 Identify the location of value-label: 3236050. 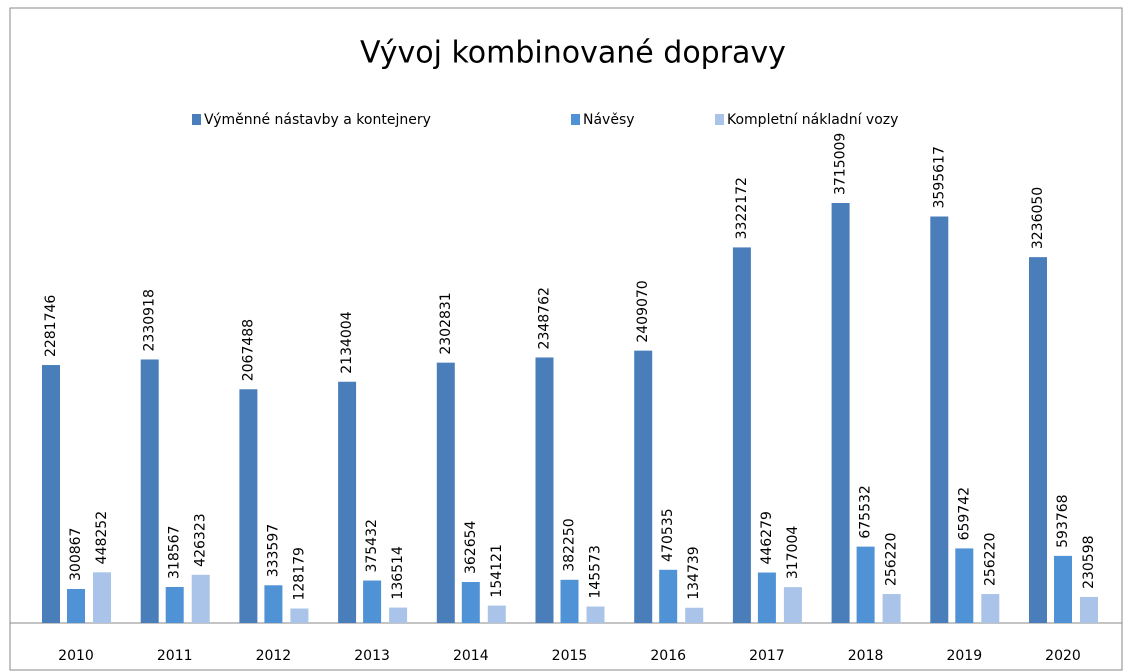
(1038, 218).